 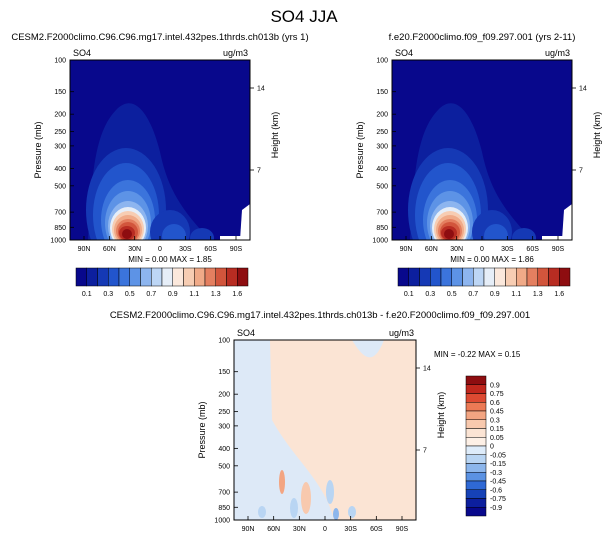 I want to click on terrain-mask, so click(x=245, y=222).